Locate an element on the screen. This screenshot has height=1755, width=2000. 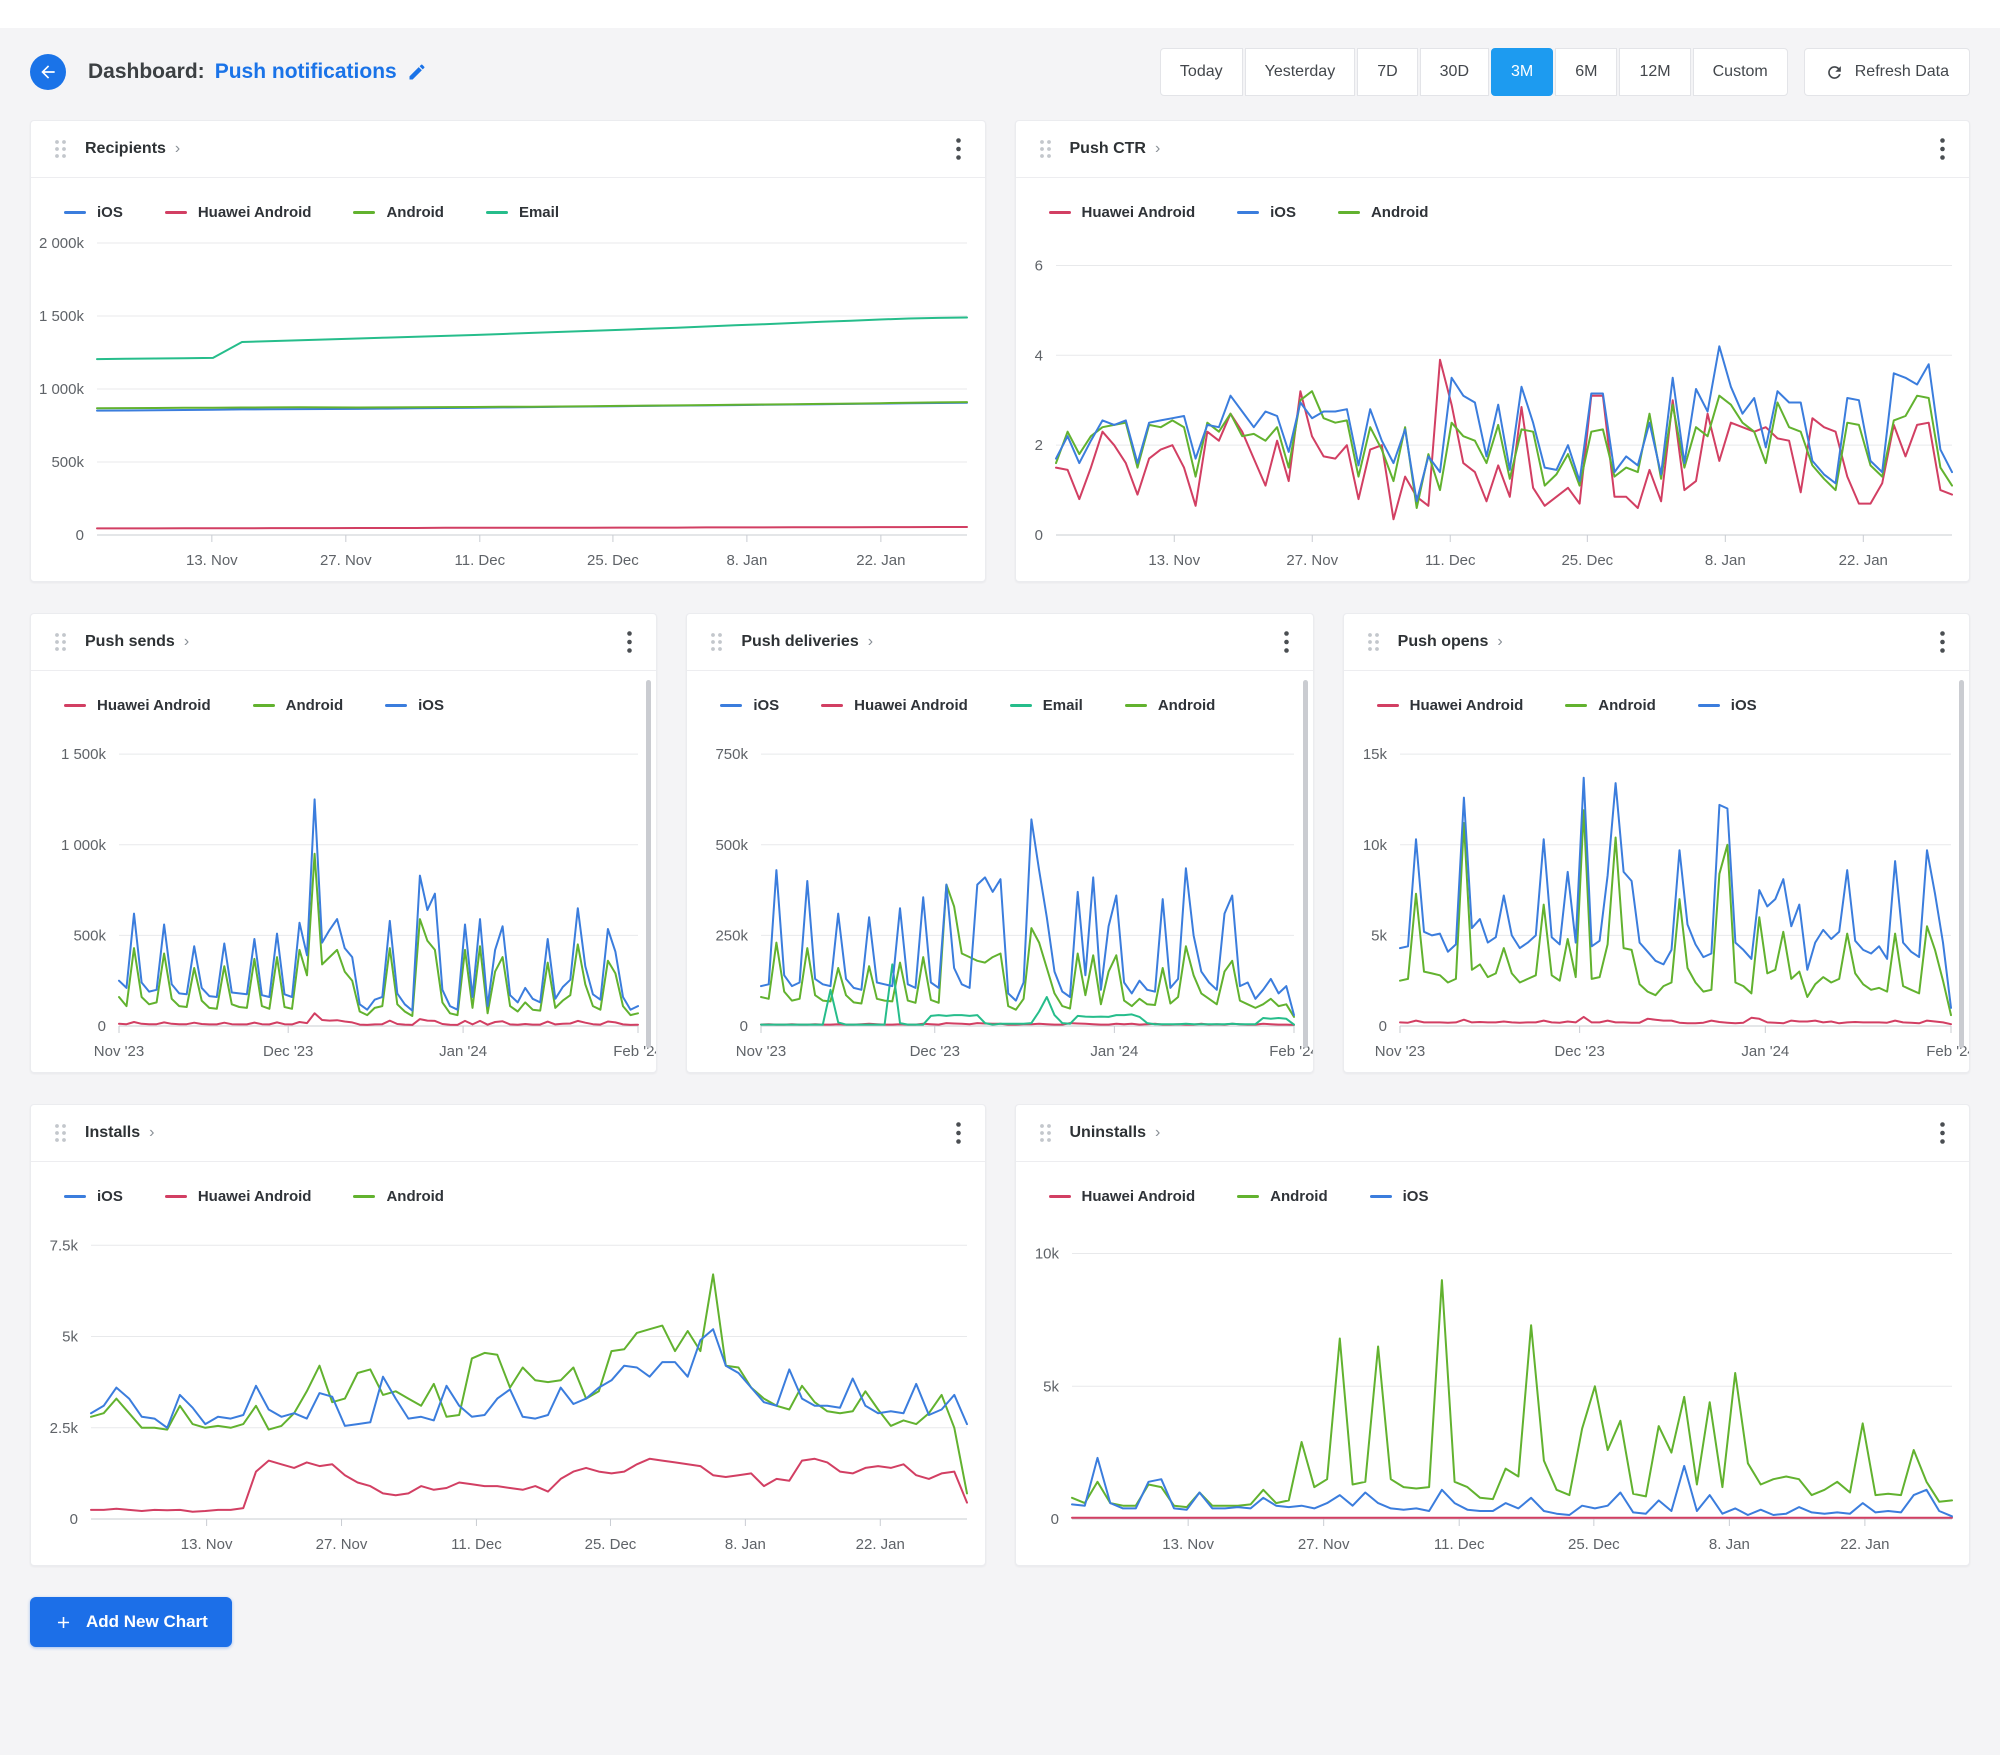
time-range-12m: 12M is located at coordinates (1655, 72).